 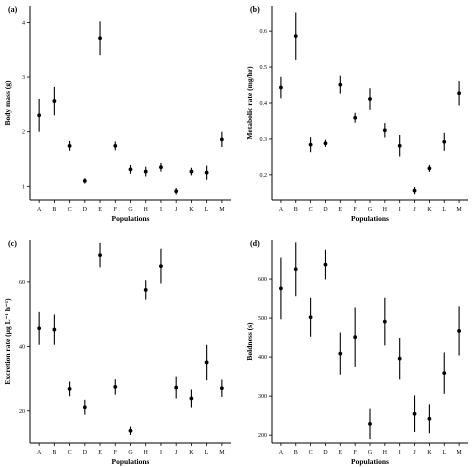 What do you see at coordinates (249, 341) in the screenshot?
I see `y-axis-title: Boldness (s)` at bounding box center [249, 341].